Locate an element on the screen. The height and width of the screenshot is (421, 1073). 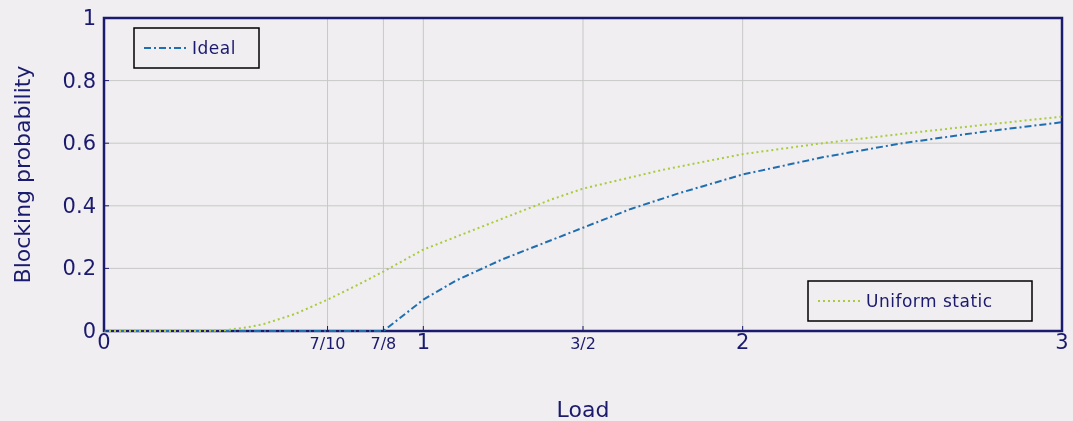
y-tick-label: 0.8 is located at coordinates (79, 80).